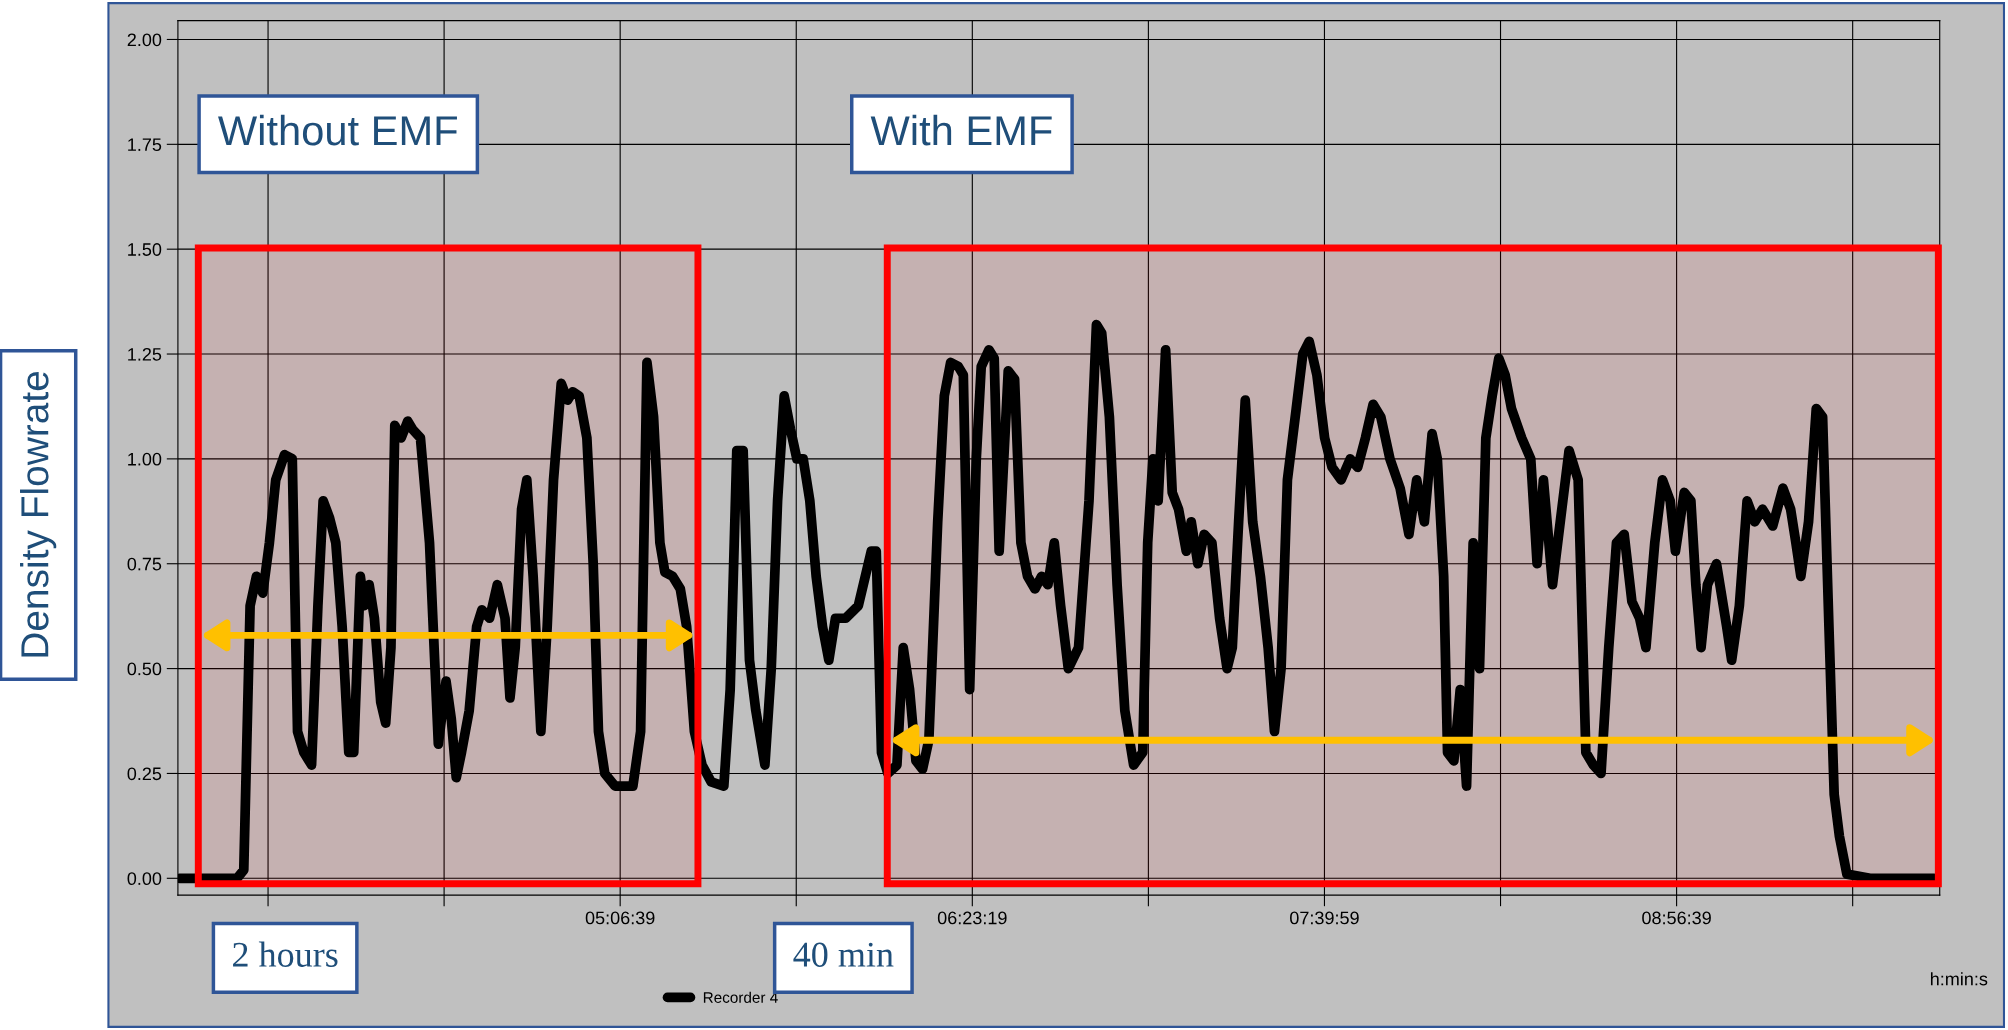 This screenshot has height=1030, width=2008. I want to click on y-tick-label: 1.75, so click(145, 145).